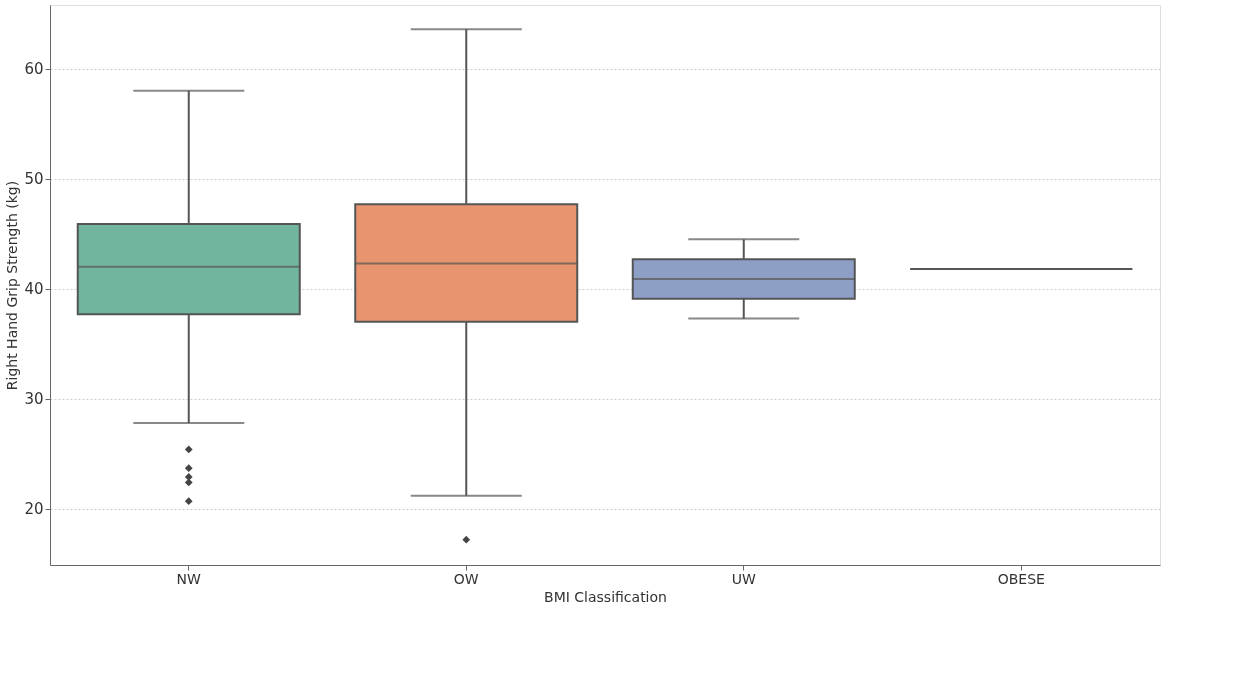  I want to click on y-tick-label: 50, so click(34, 179).